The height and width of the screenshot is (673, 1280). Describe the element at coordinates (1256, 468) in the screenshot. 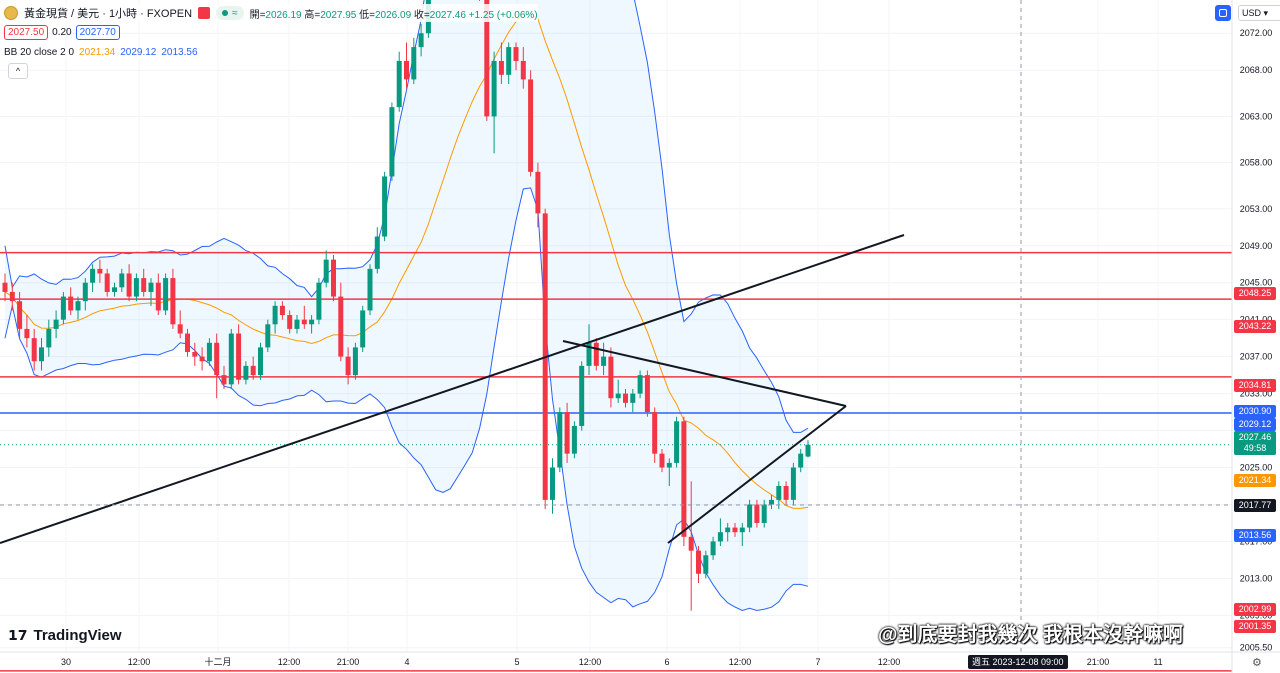

I see `price-tick-label: 2025.00` at that location.